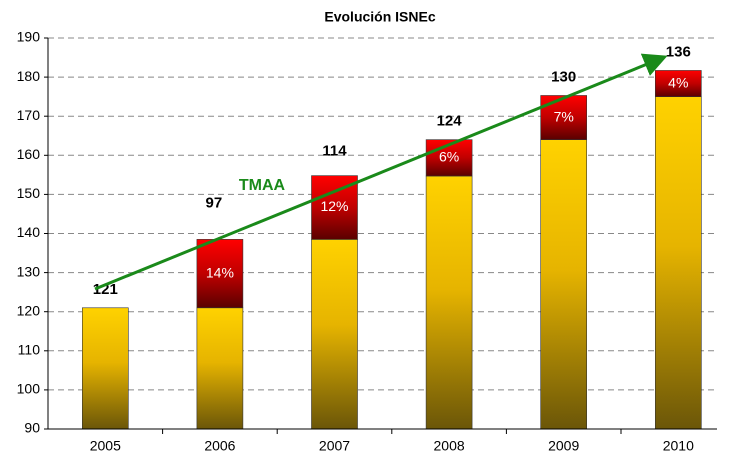 Image resolution: width=731 pixels, height=461 pixels. Describe the element at coordinates (29, 350) in the screenshot. I see `y-tick-label: 110` at that location.